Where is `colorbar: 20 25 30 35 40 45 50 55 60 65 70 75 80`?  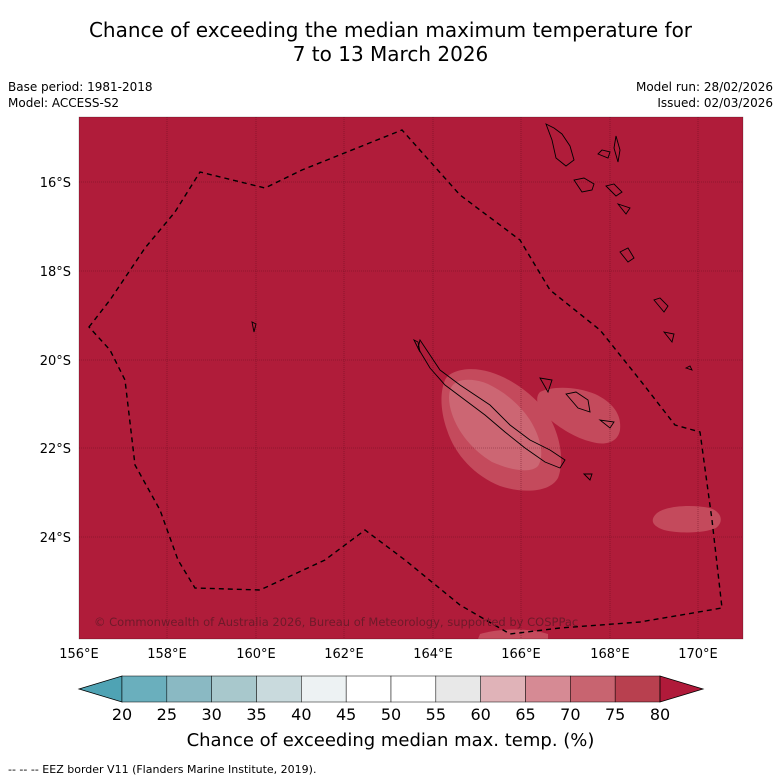
colorbar: 20 25 30 35 40 45 50 55 60 65 70 75 80 is located at coordinates (391, 699).